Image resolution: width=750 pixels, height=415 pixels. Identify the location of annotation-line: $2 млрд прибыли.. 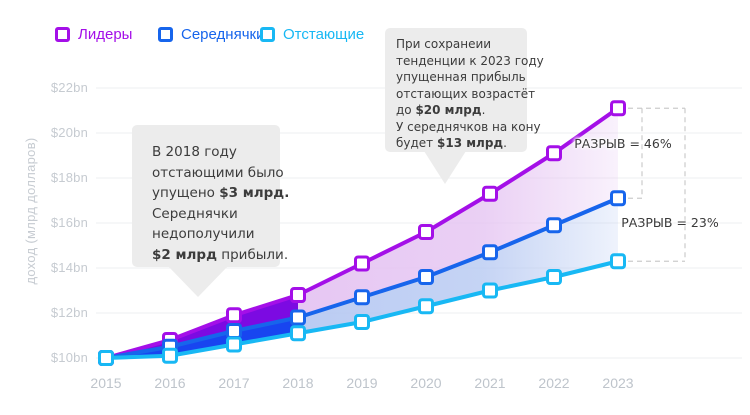
(220, 254).